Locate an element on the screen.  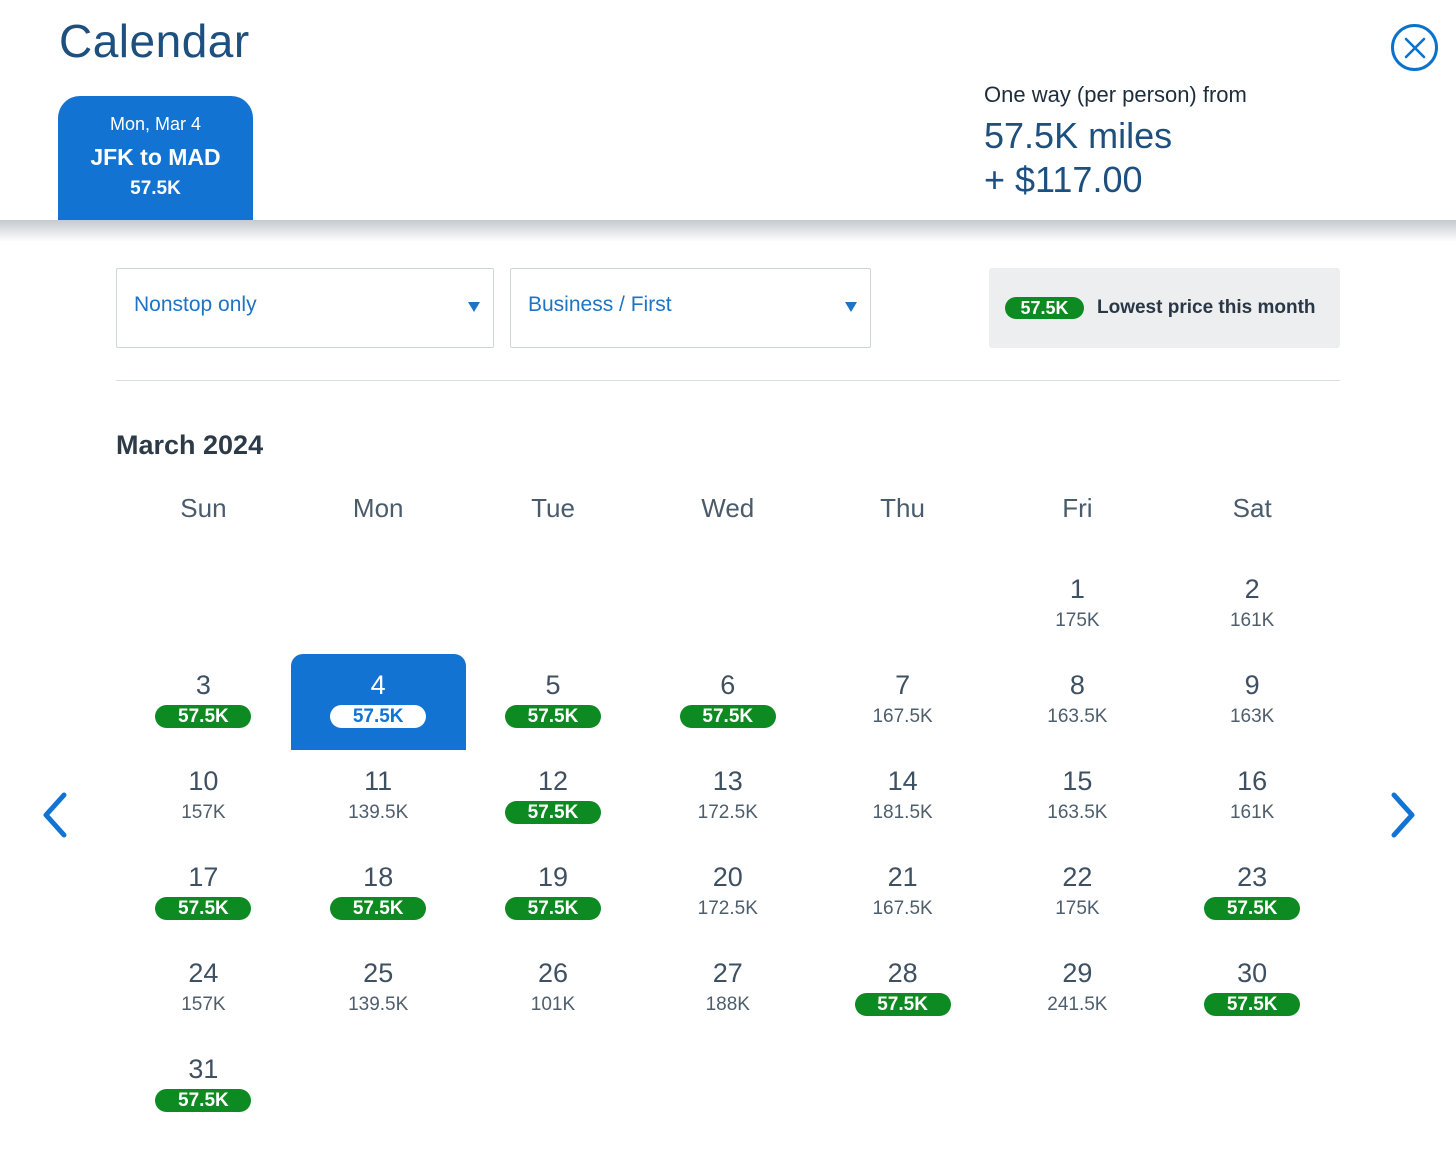
day-price: 241.5K is located at coordinates (1077, 1004).